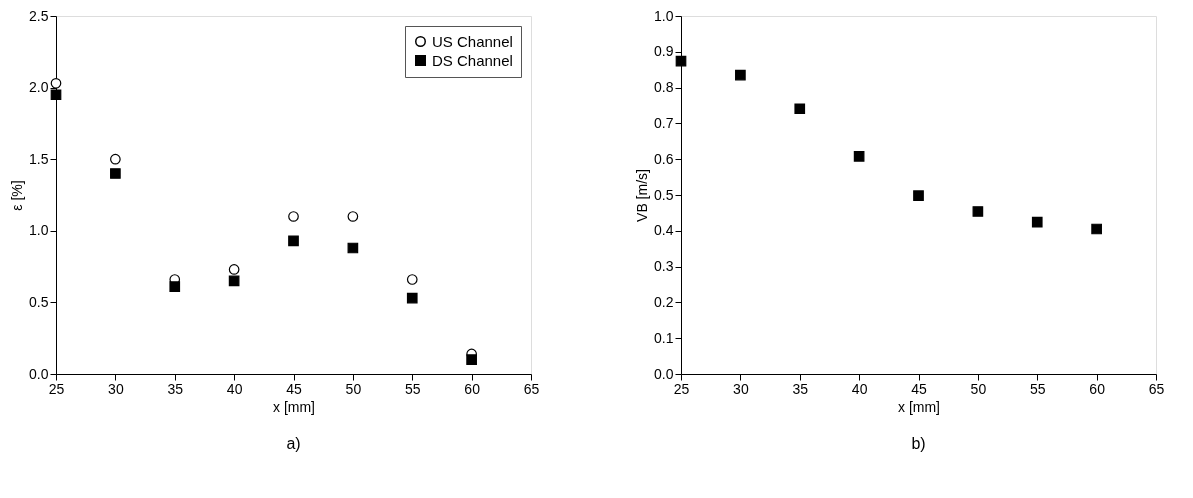  Describe the element at coordinates (39, 87) in the screenshot. I see `y-tick-label: 2.0` at that location.